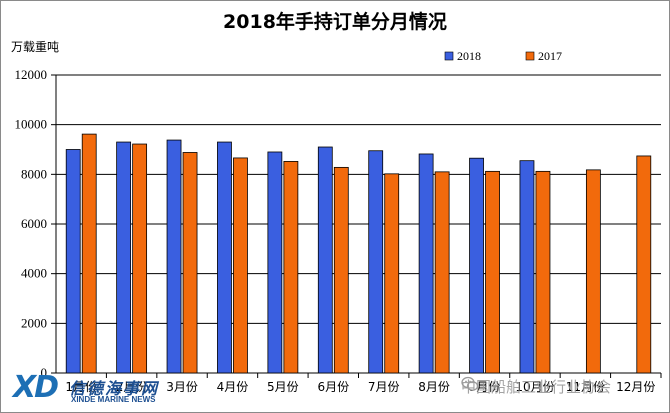 This screenshot has height=413, width=670. I want to click on xinde-logo-en: XINDE MARINE NEWS, so click(113, 399).